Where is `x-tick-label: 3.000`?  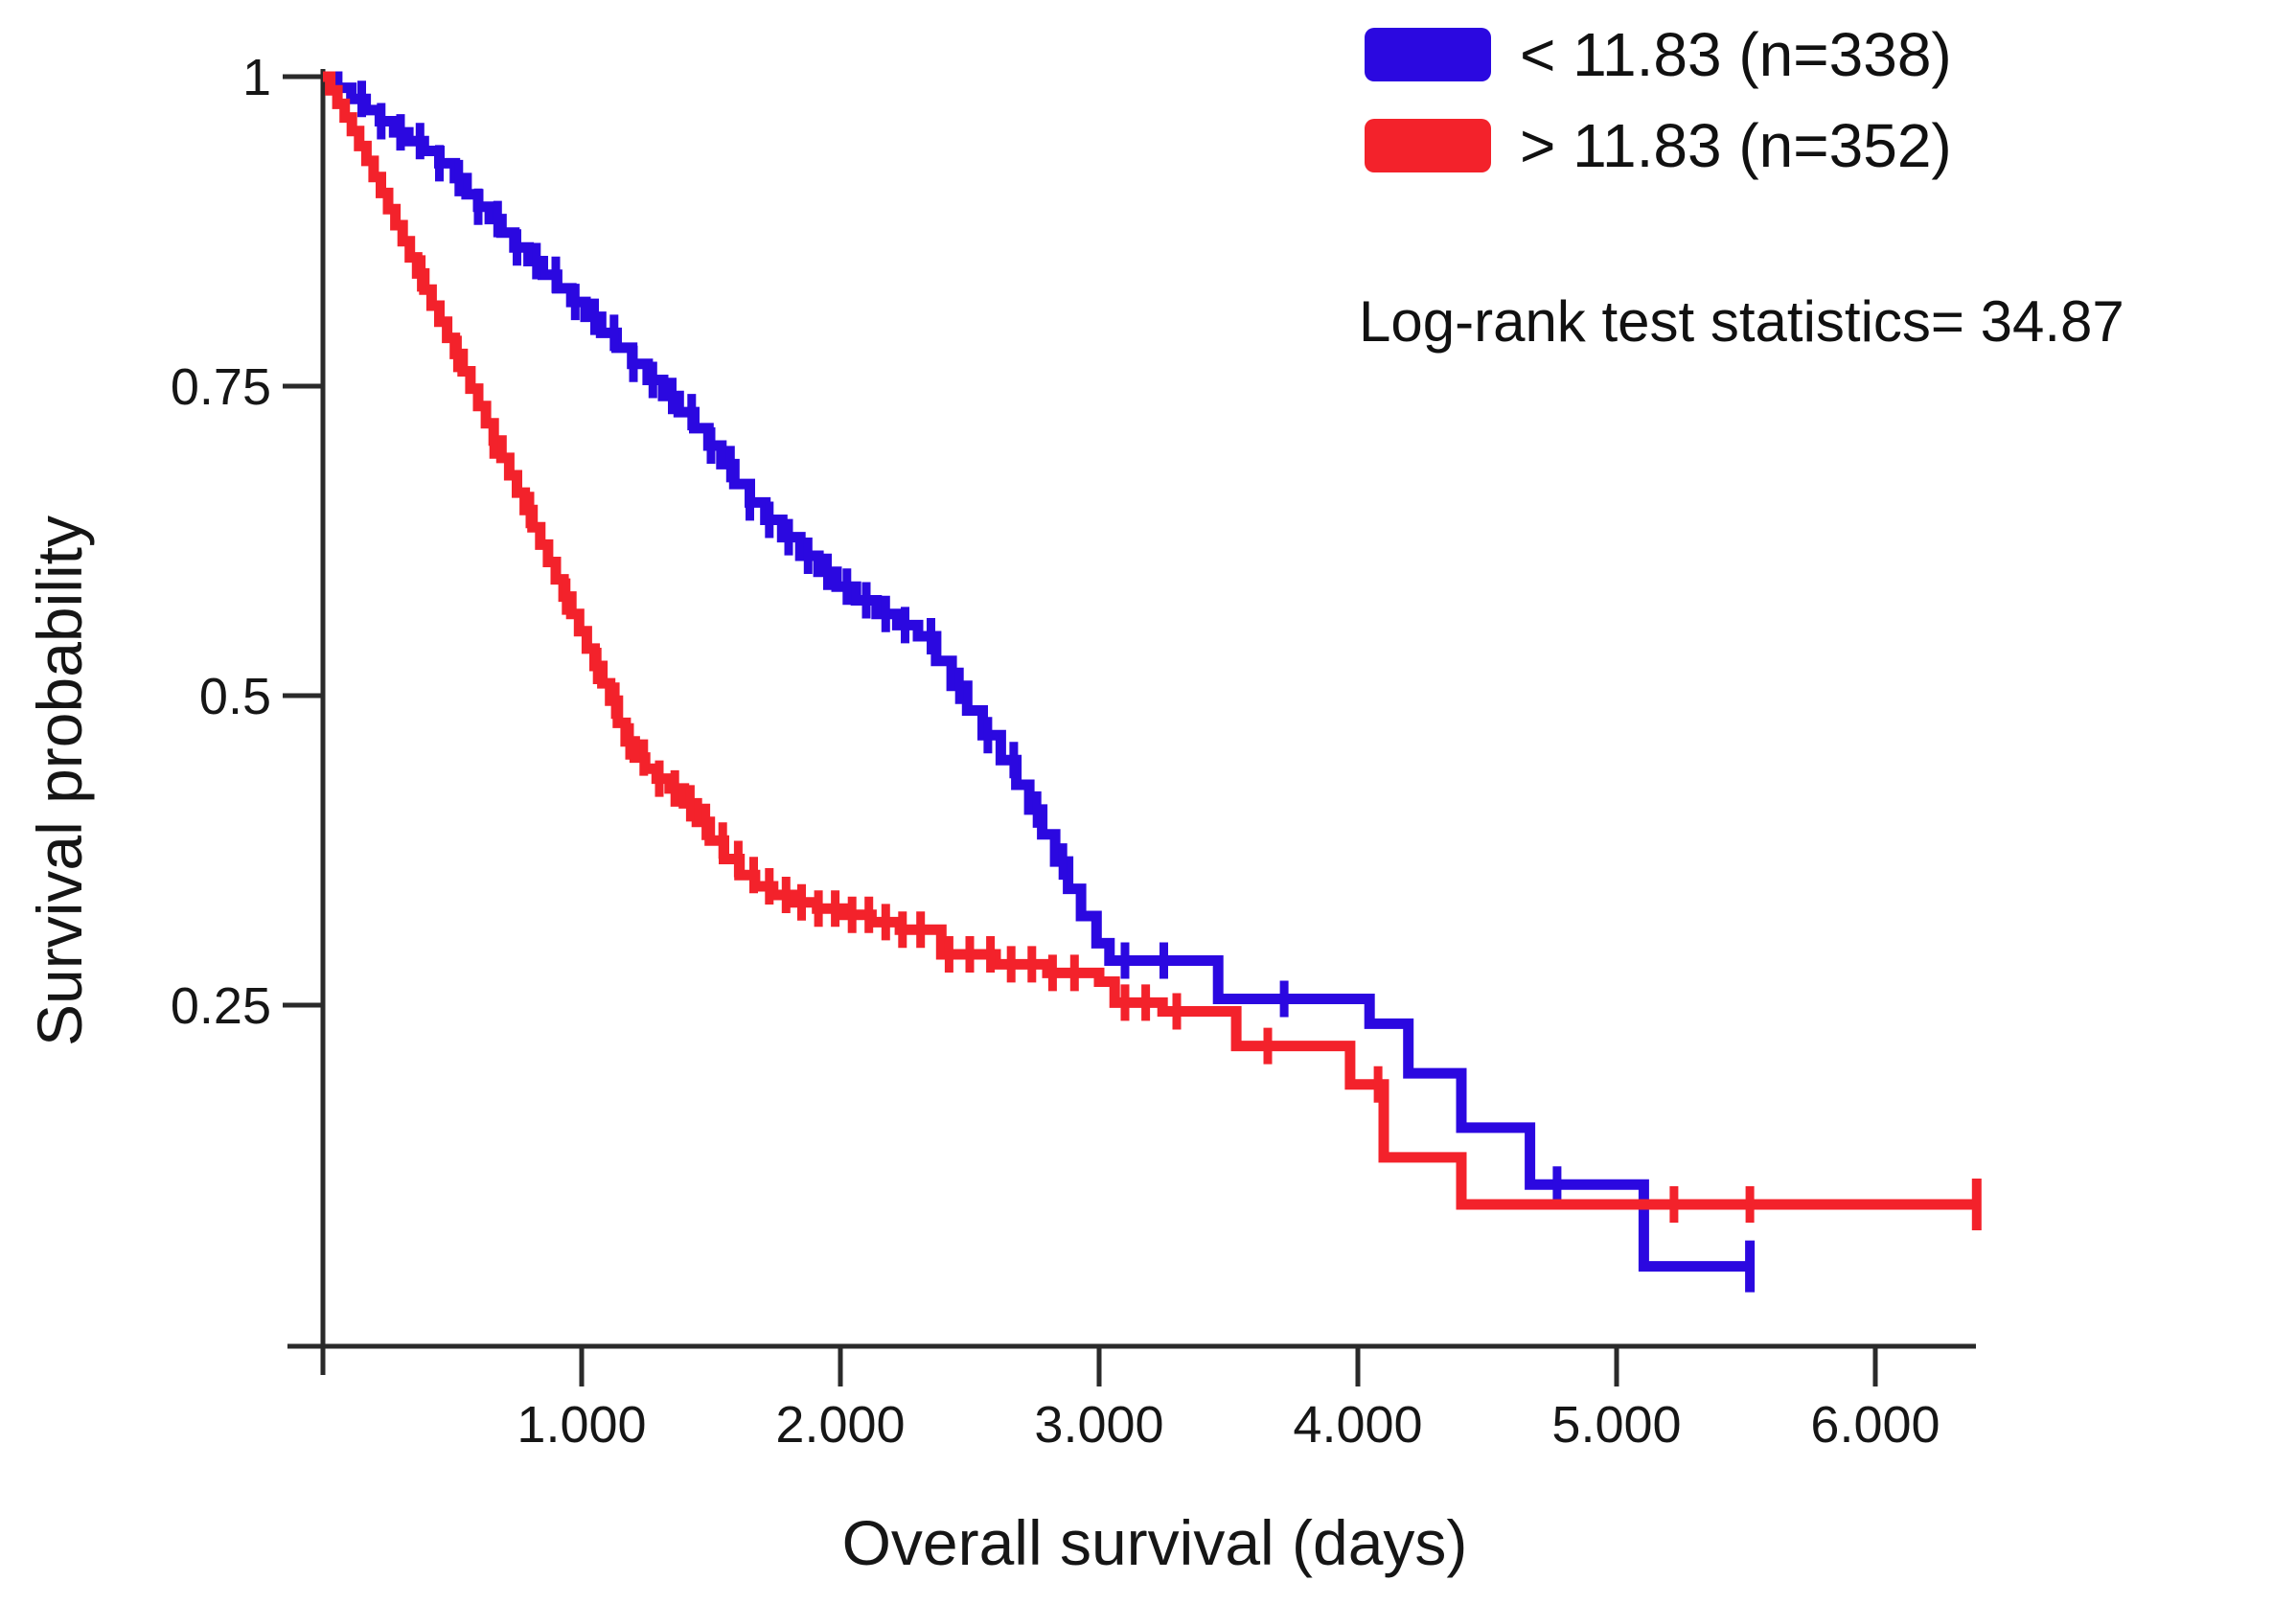 x-tick-label: 3.000 is located at coordinates (1098, 1425).